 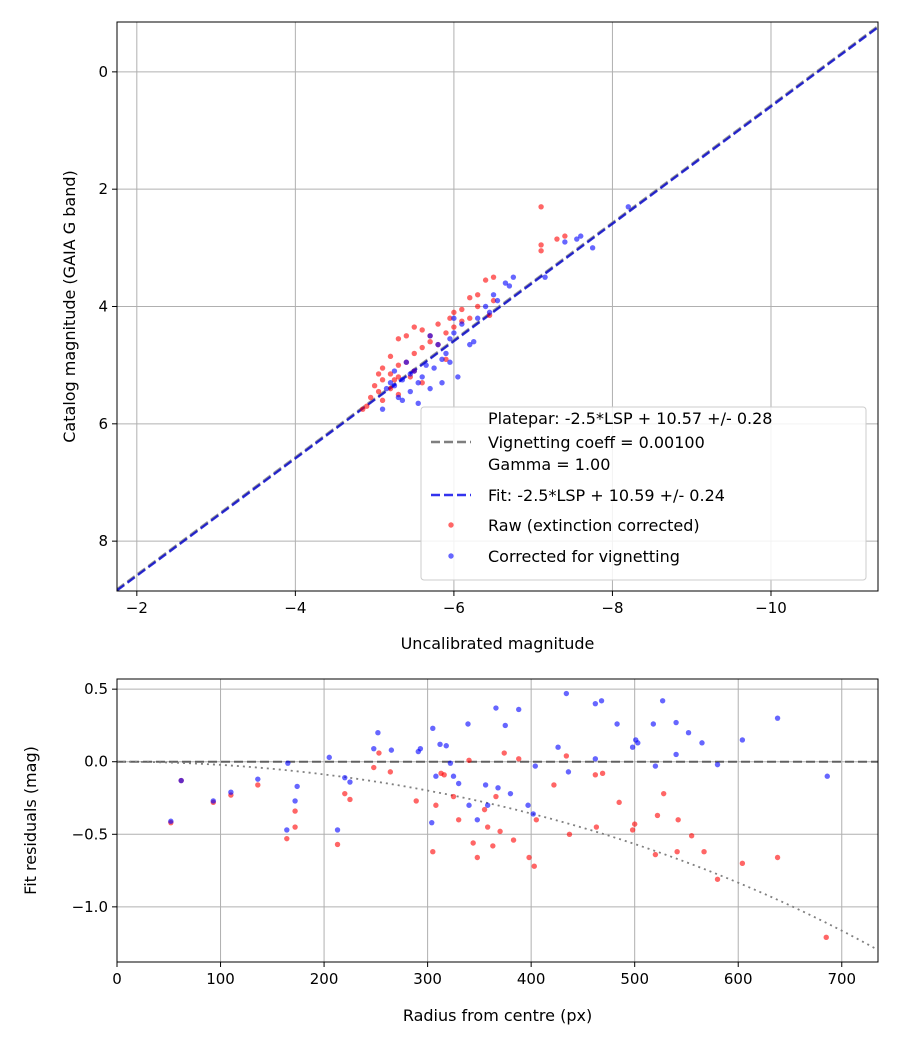 I want to click on legend-entry: Platepar: -2.5*LSP + 10.57 +/- 0.28, so click(x=630, y=418).